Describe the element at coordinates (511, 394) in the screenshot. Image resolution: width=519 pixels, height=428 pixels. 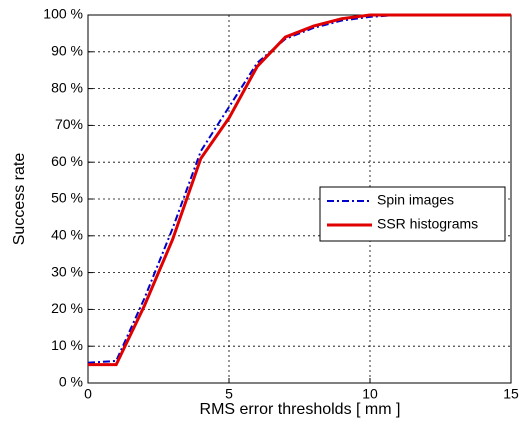
I see `x-tick-label: 15` at that location.